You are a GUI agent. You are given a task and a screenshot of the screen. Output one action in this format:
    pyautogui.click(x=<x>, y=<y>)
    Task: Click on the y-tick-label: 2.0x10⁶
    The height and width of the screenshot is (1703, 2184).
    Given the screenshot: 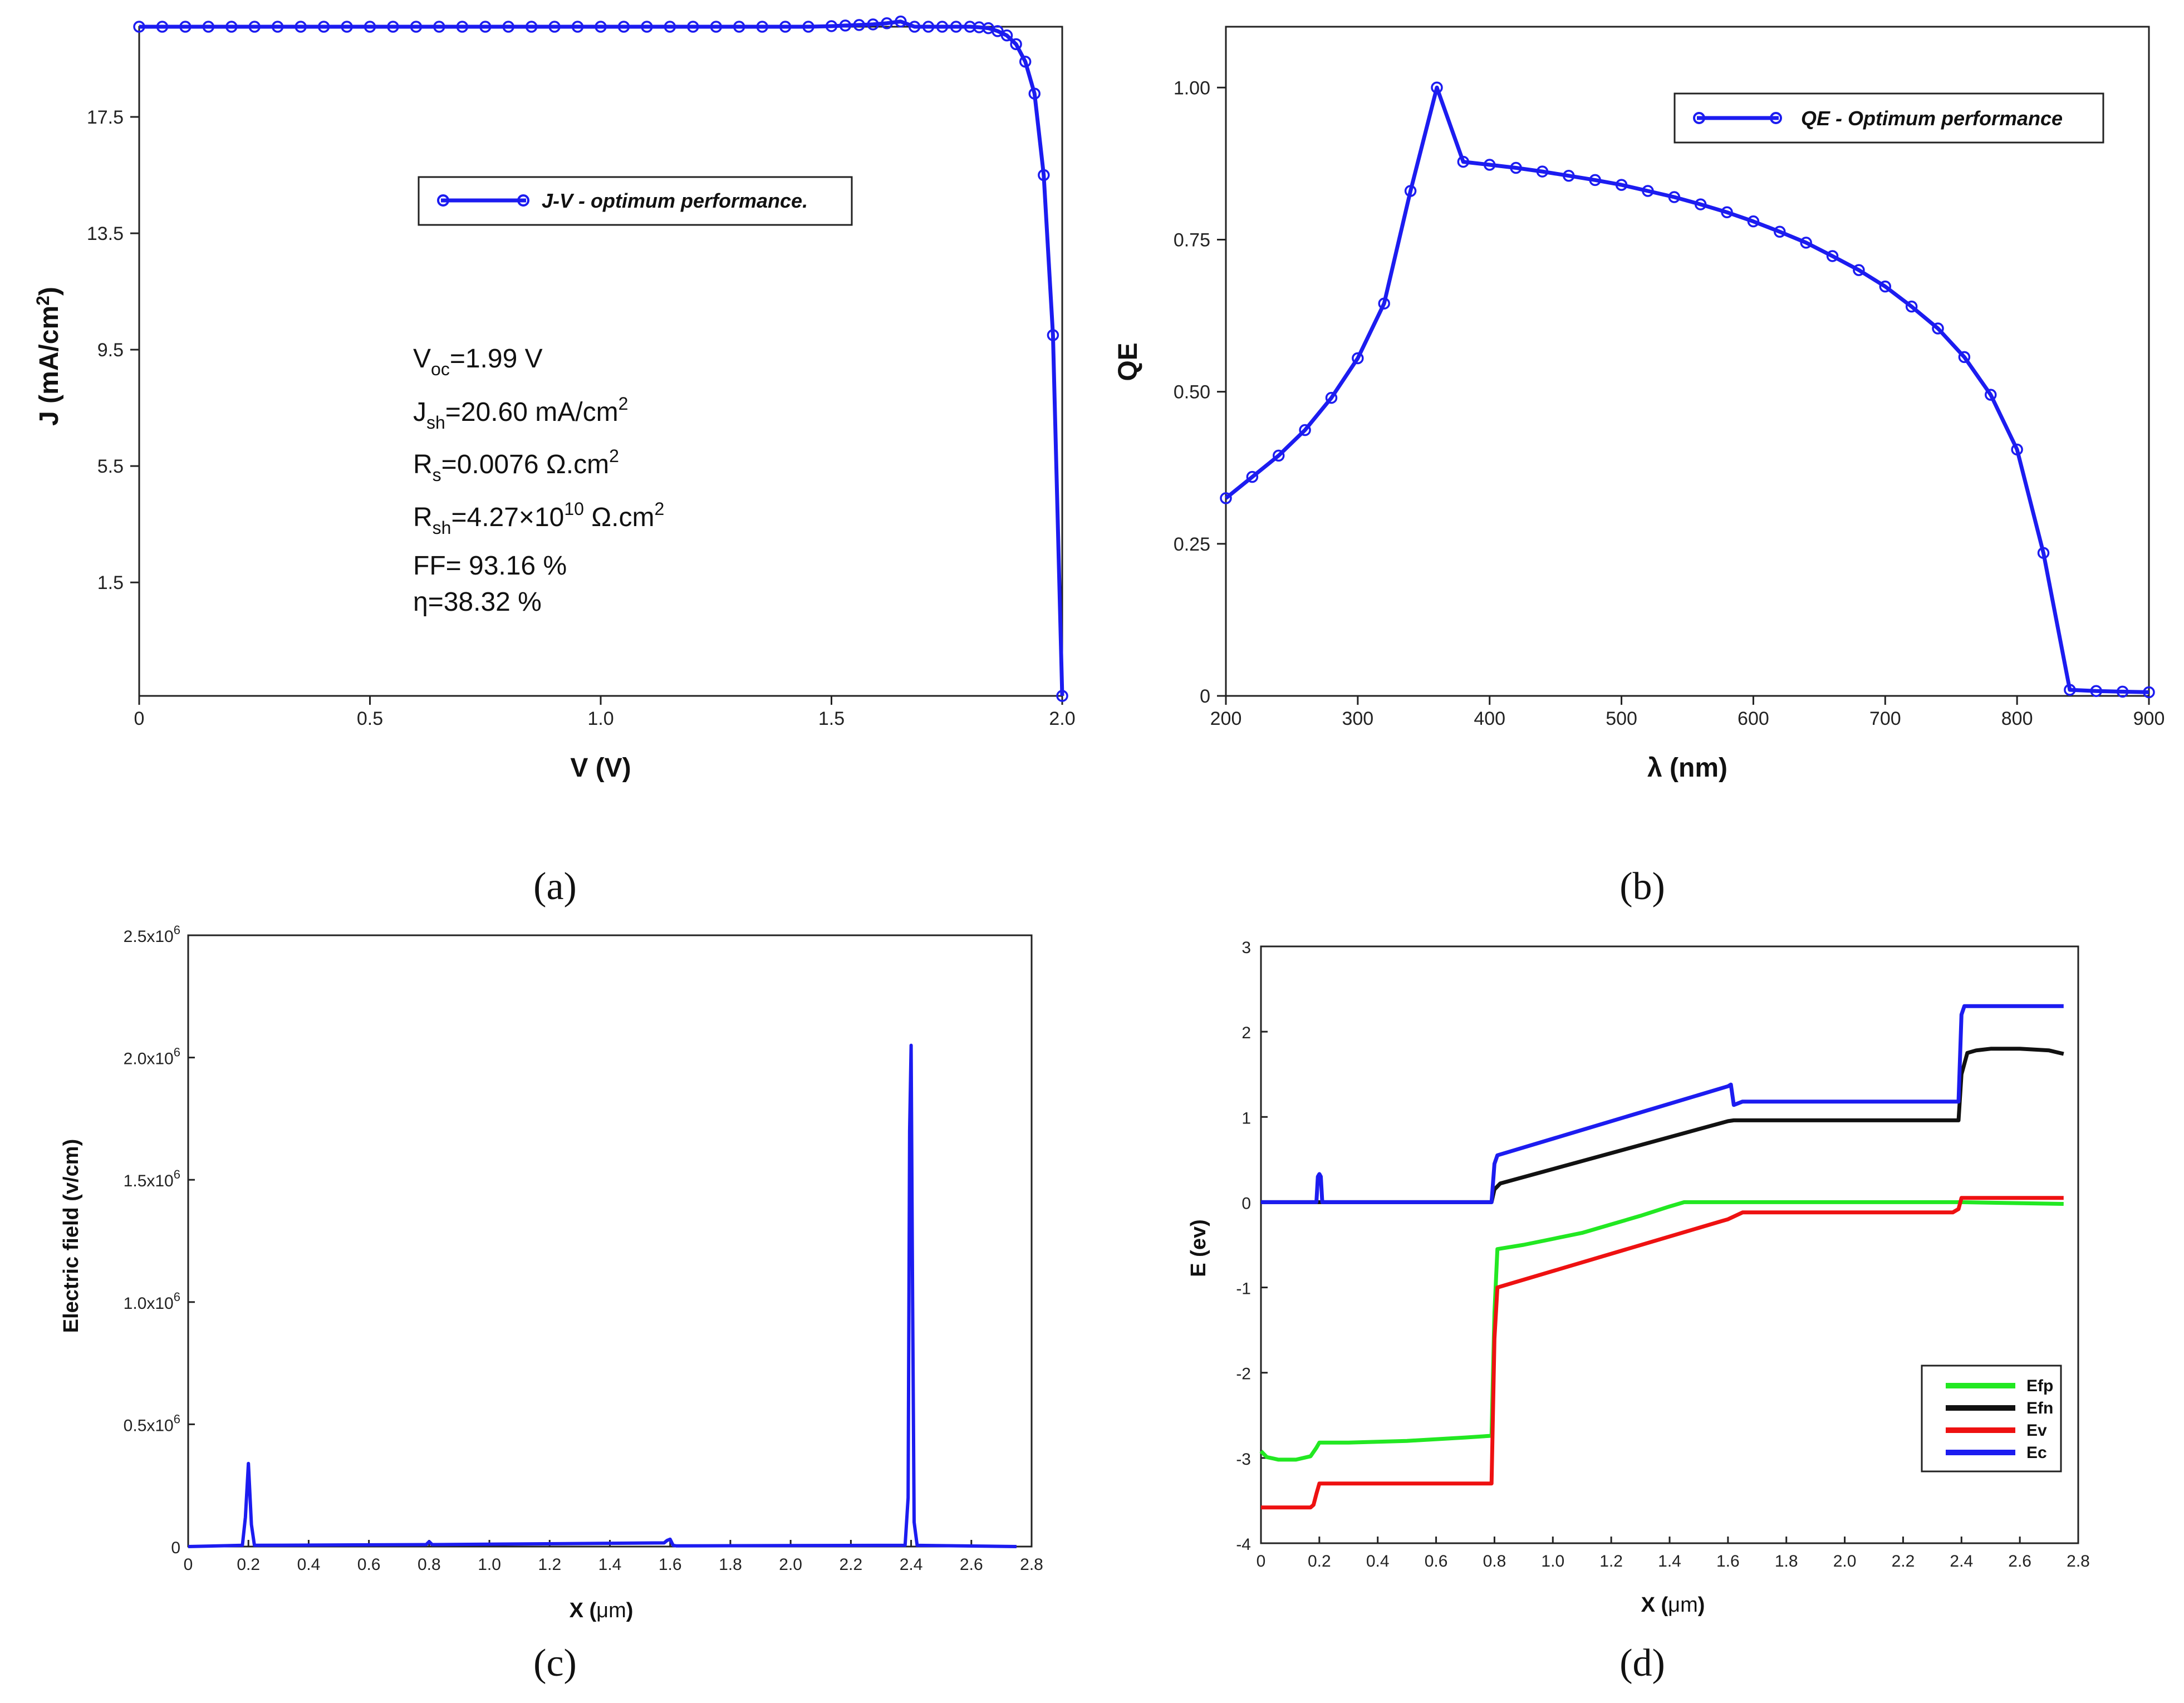 What is the action you would take?
    pyautogui.click(x=152, y=1057)
    